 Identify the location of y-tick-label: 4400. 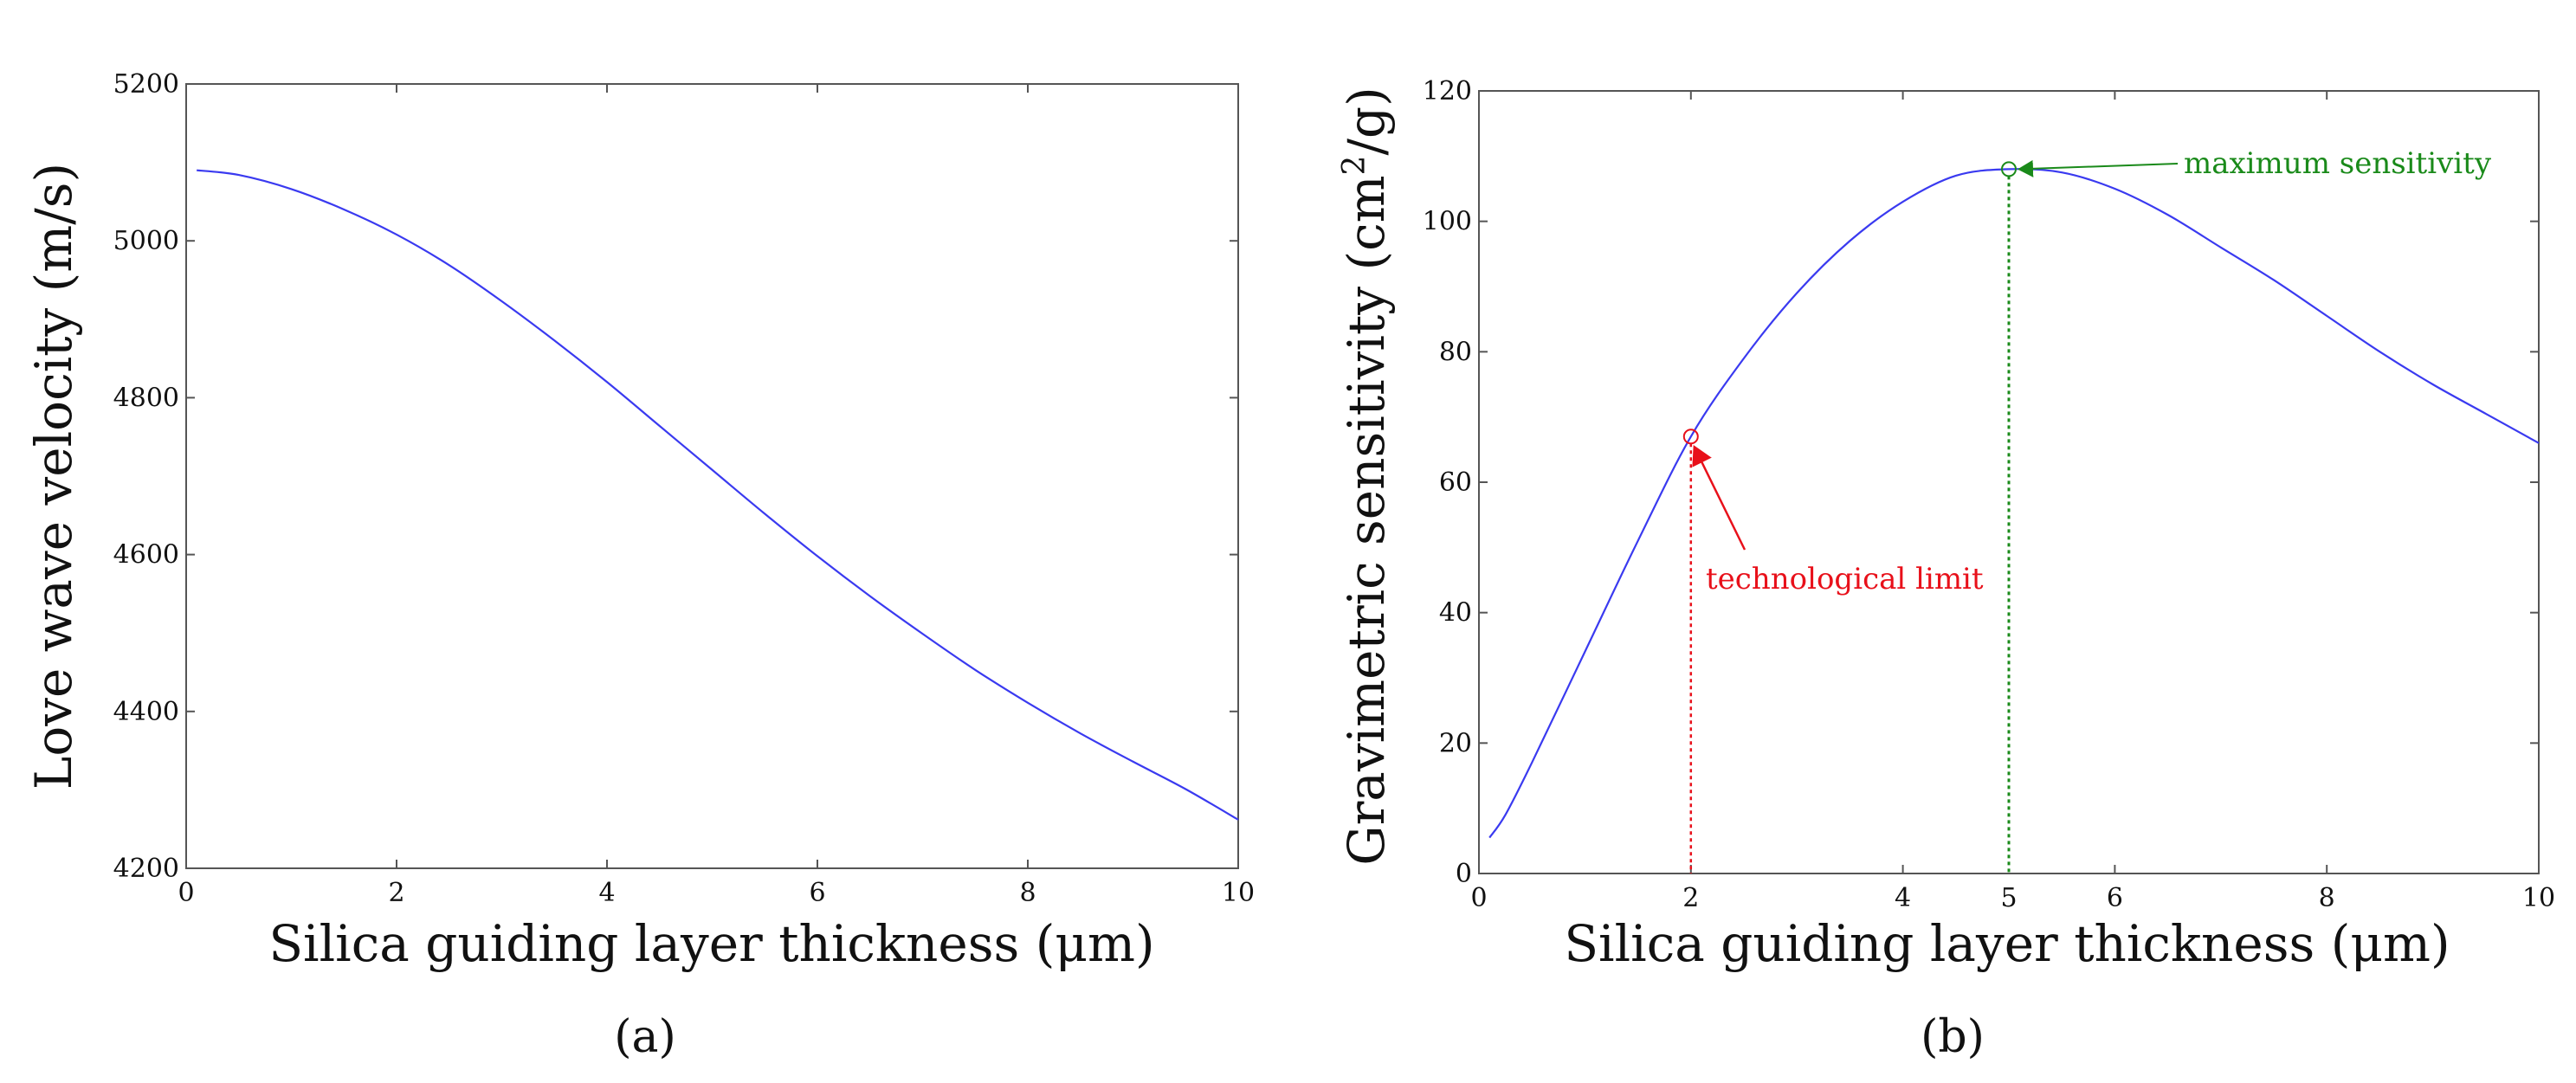
(146, 712).